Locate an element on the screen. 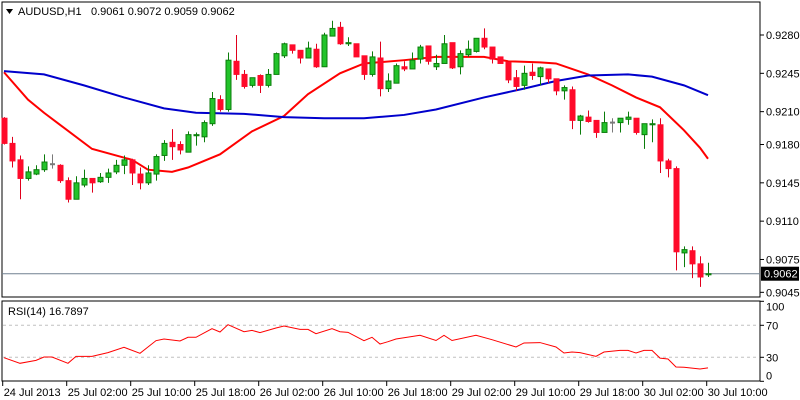  price-tick-label: 0.9210 is located at coordinates (783, 113).